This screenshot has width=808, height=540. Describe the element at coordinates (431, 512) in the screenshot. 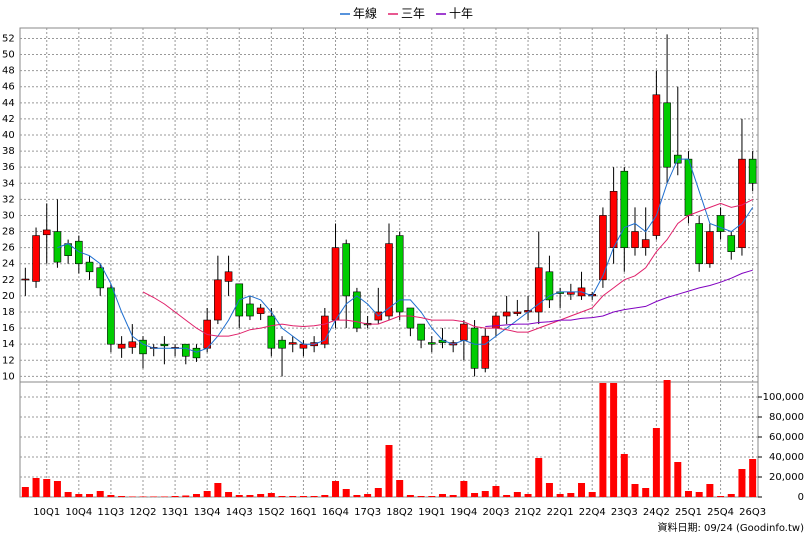

I see `x-tick-label: 19Q1` at that location.